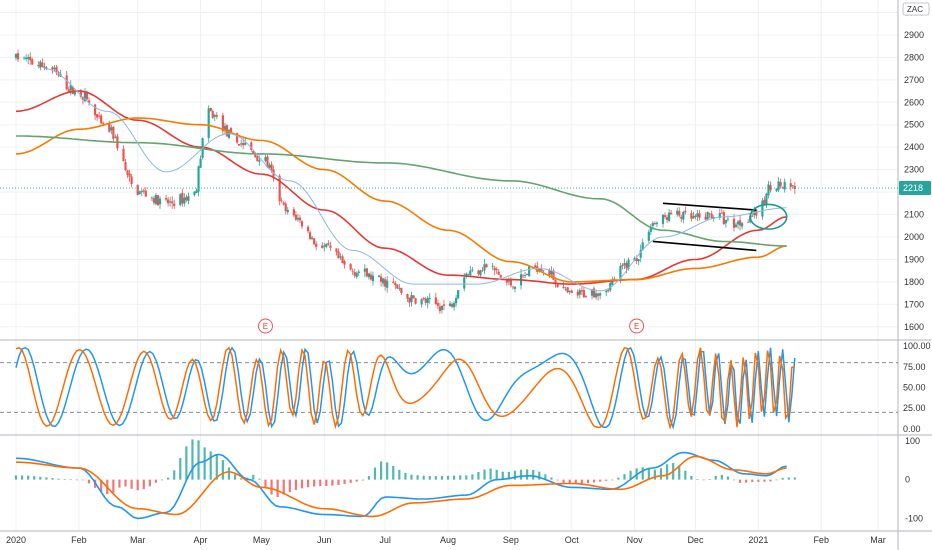 The image size is (932, 550). What do you see at coordinates (768, 216) in the screenshot?
I see `highlight-ellipse` at bounding box center [768, 216].